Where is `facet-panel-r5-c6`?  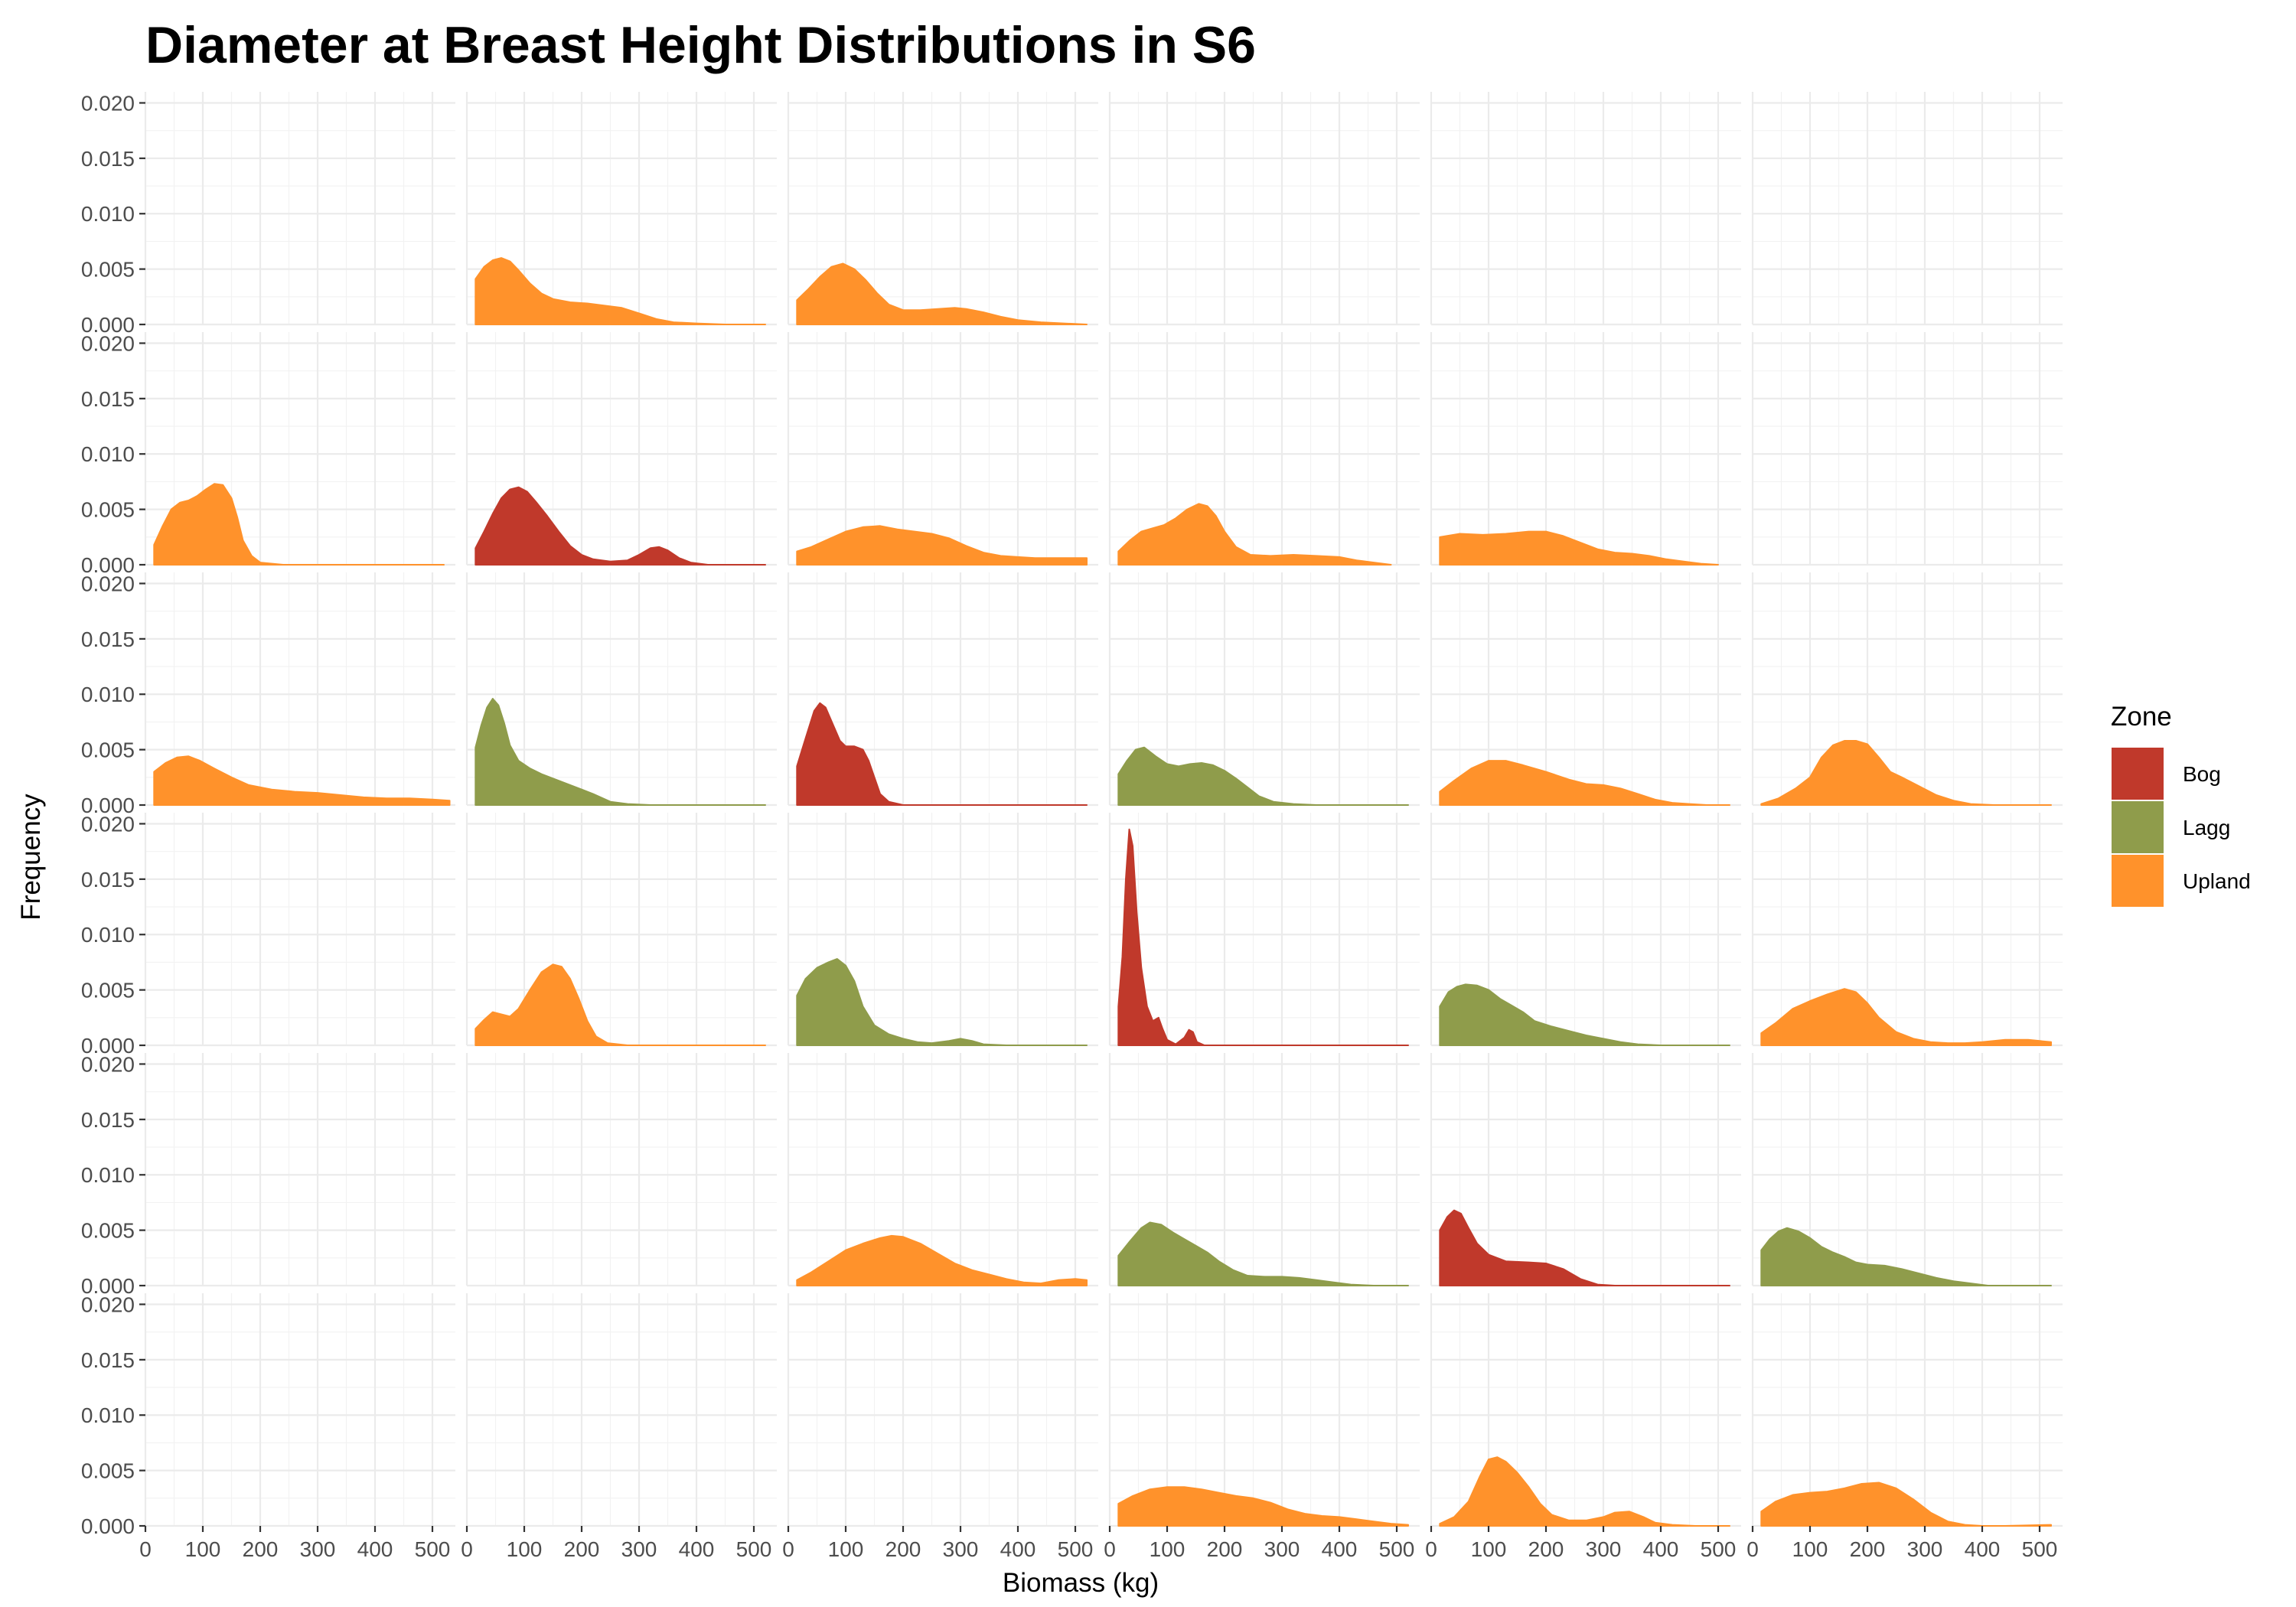 facet-panel-r5-c6 is located at coordinates (1907, 1170).